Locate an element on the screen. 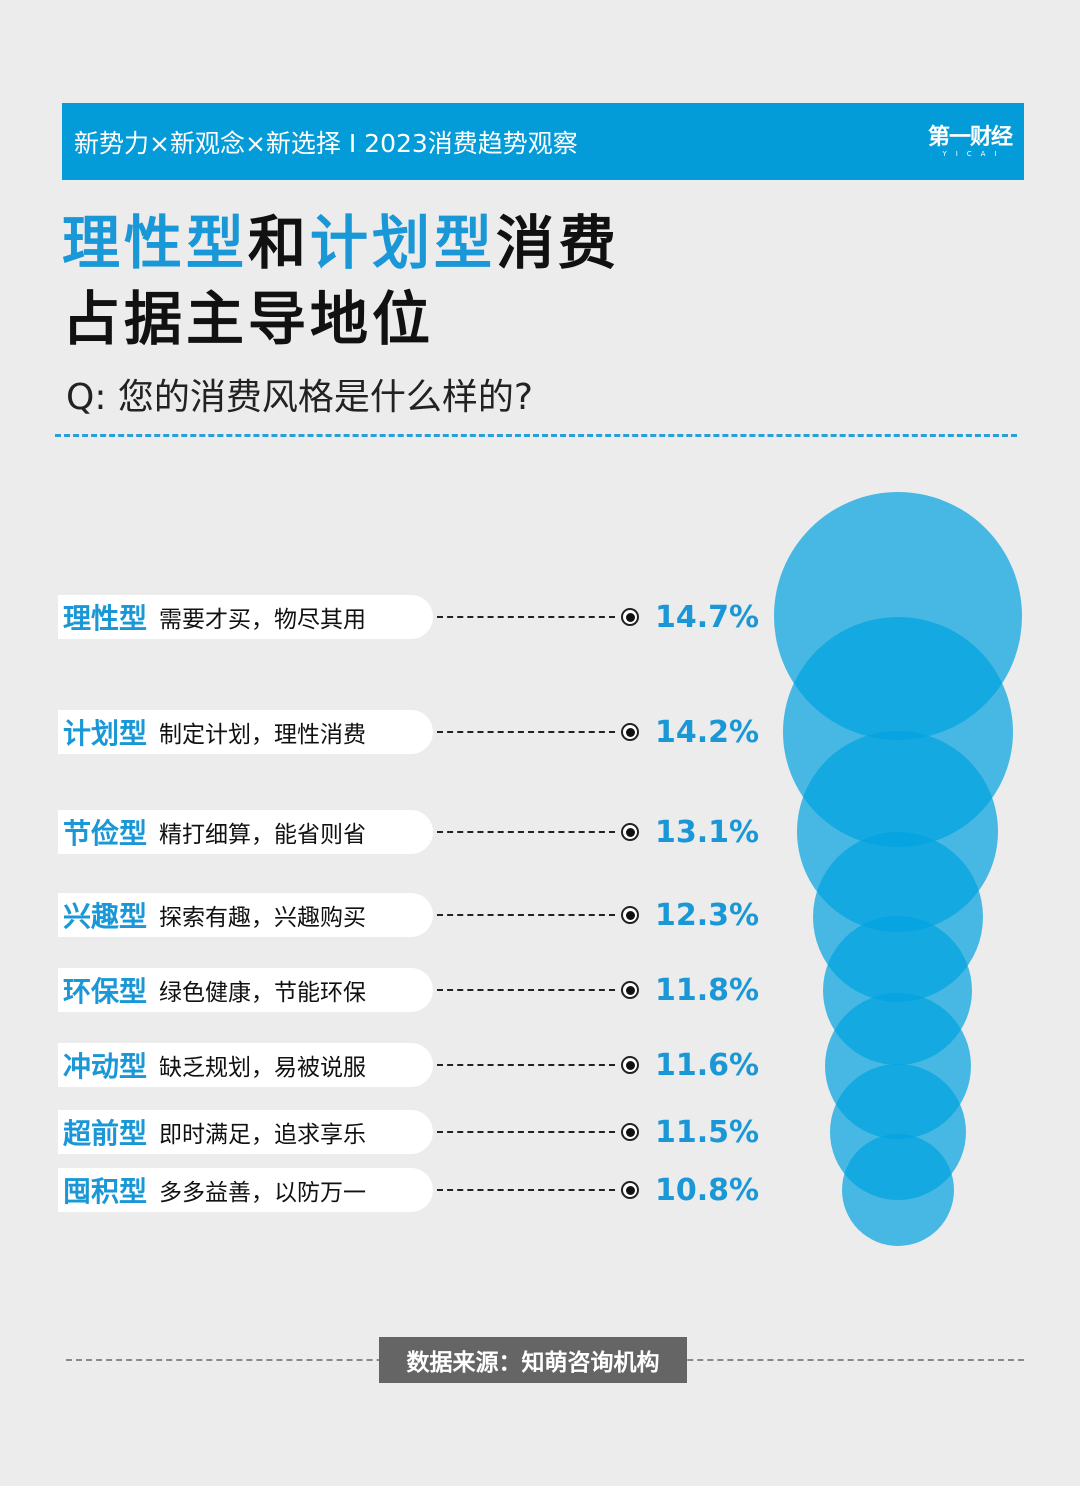  bubble-interest is located at coordinates (898, 917).